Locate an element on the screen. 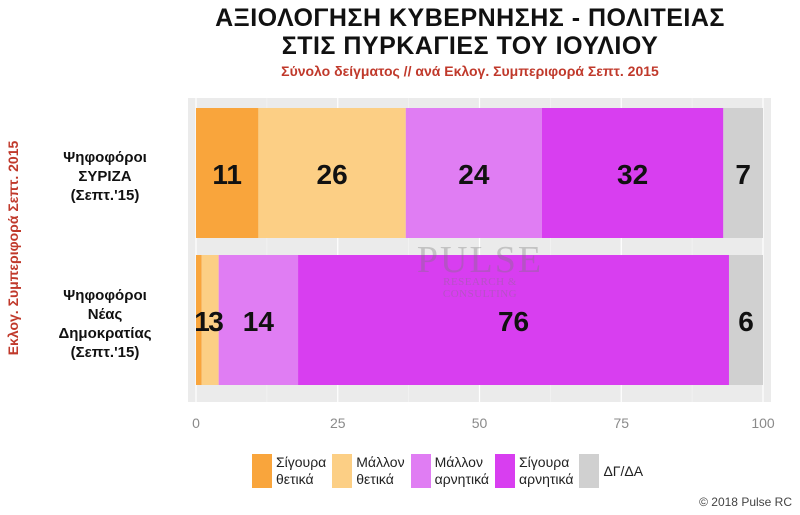 Image resolution: width=800 pixels, height=515 pixels. chart-title-line1: ΑΞΙΟΛΟΓΗΣΗ ΚΥΒΕΡΝΗΣΗΣ - ΠΟΛΙΤΕΙΑΣ is located at coordinates (470, 18).